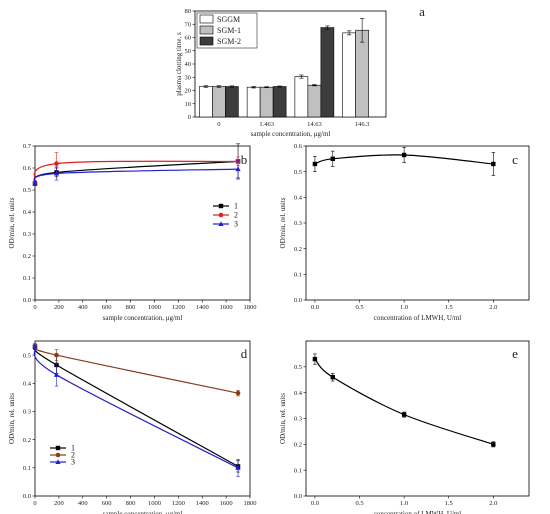 The height and width of the screenshot is (514, 550). I want to click on legend-label: SGM-2, so click(229, 41).